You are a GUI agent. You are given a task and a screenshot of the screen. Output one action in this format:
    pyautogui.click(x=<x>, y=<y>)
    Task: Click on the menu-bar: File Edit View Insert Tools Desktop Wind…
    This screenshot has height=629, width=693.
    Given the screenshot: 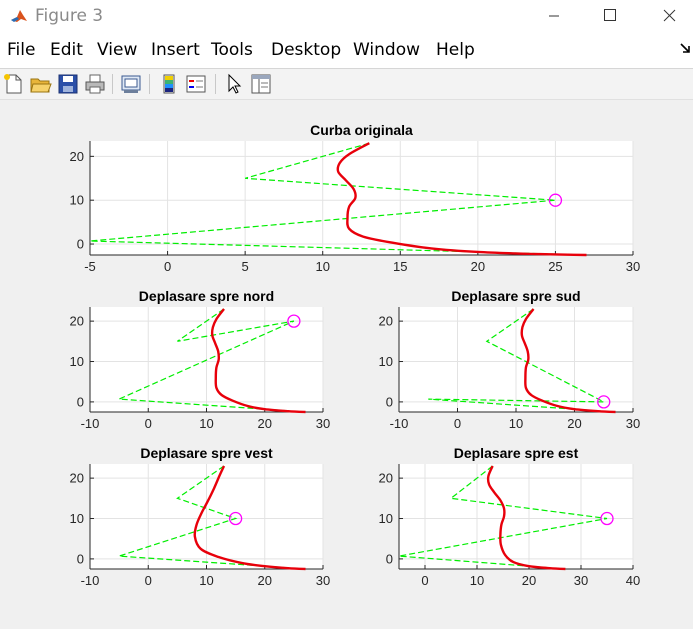 What is the action you would take?
    pyautogui.click(x=346, y=50)
    